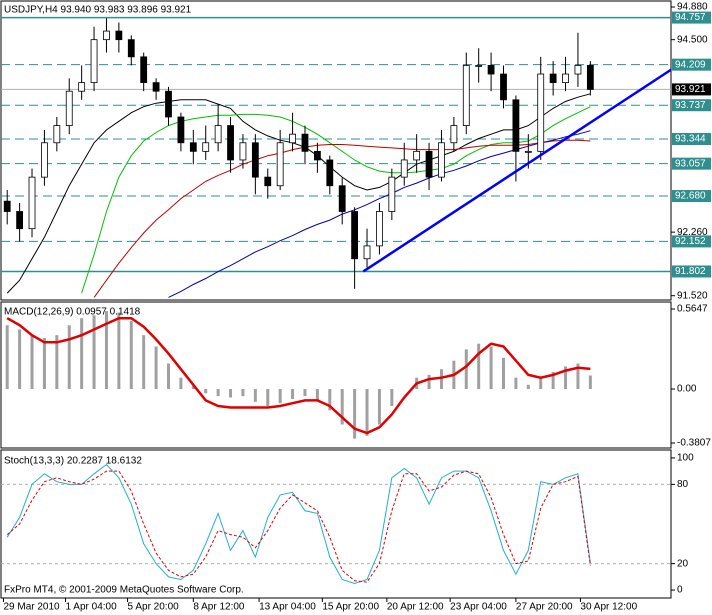  What do you see at coordinates (690, 163) in the screenshot?
I see `level-label: 93.057` at bounding box center [690, 163].